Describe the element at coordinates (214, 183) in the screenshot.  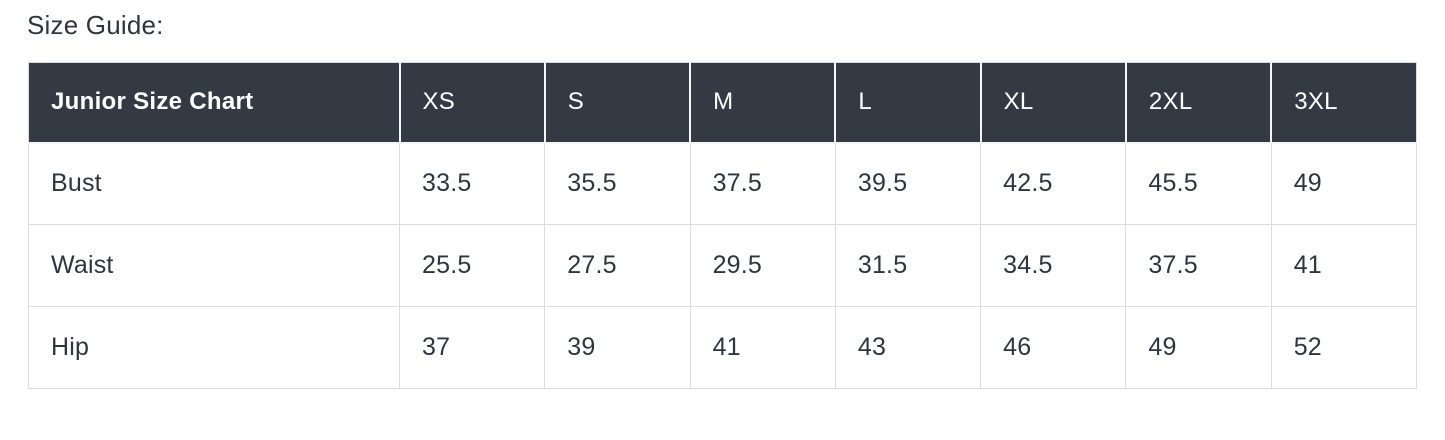
I see `row-label-bust: Bust` at that location.